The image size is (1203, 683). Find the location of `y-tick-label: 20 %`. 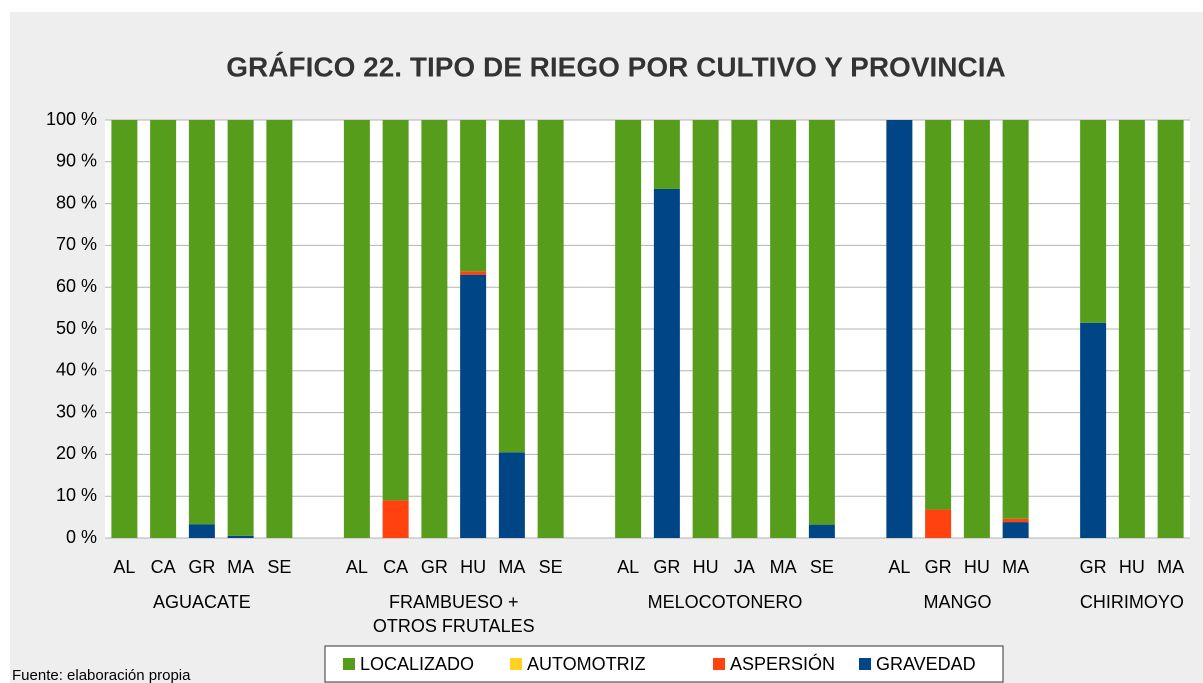

y-tick-label: 20 % is located at coordinates (76, 453).